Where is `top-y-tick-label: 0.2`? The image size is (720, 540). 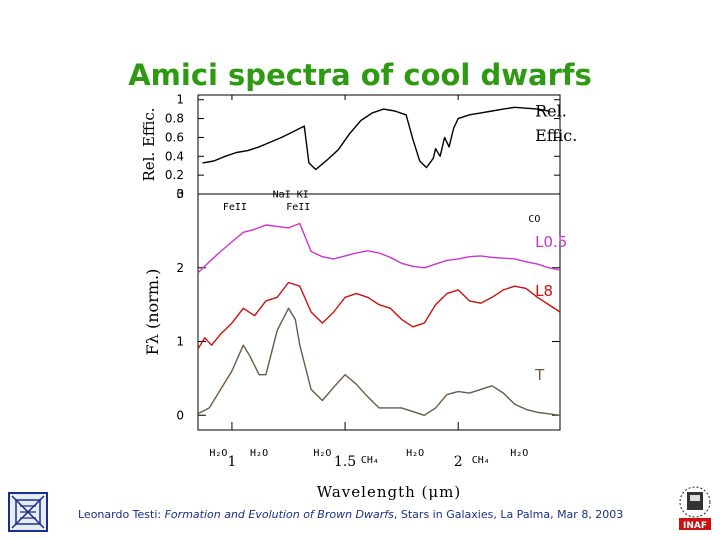
top-y-tick-label: 0.2 is located at coordinates (174, 175).